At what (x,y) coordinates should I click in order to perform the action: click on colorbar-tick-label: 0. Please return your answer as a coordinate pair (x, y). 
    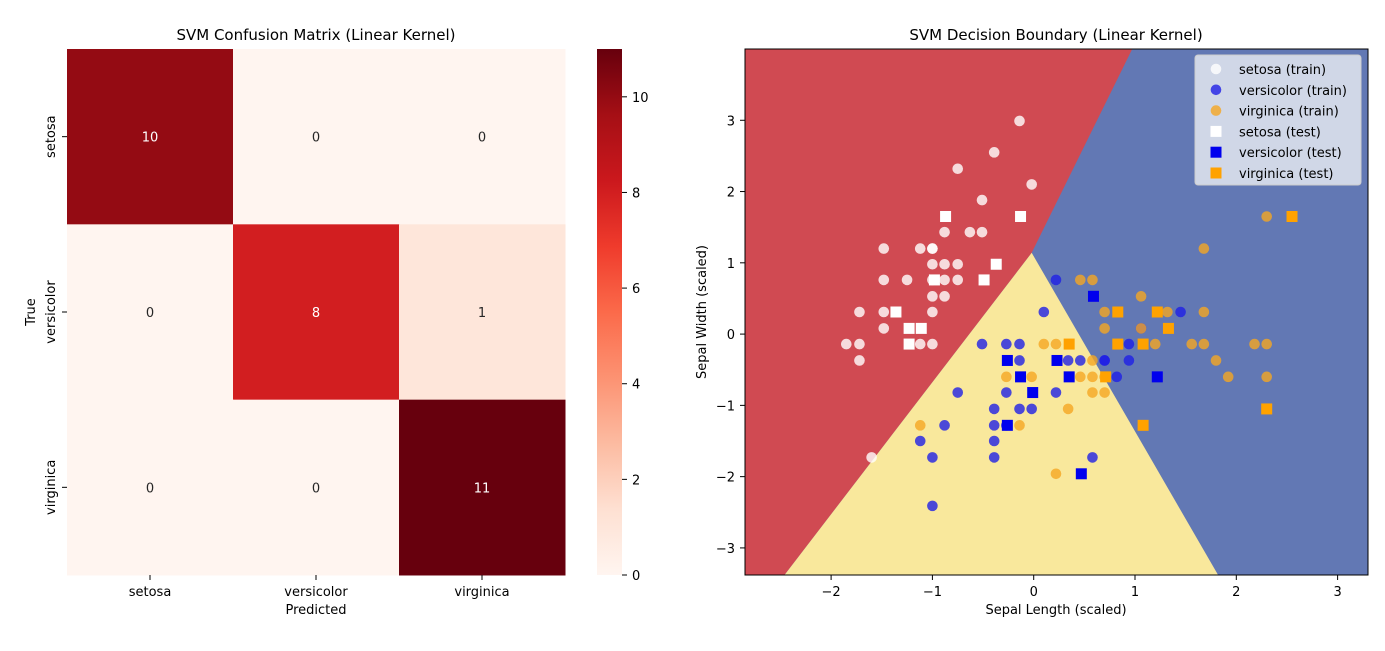
    Looking at the image, I should click on (636, 576).